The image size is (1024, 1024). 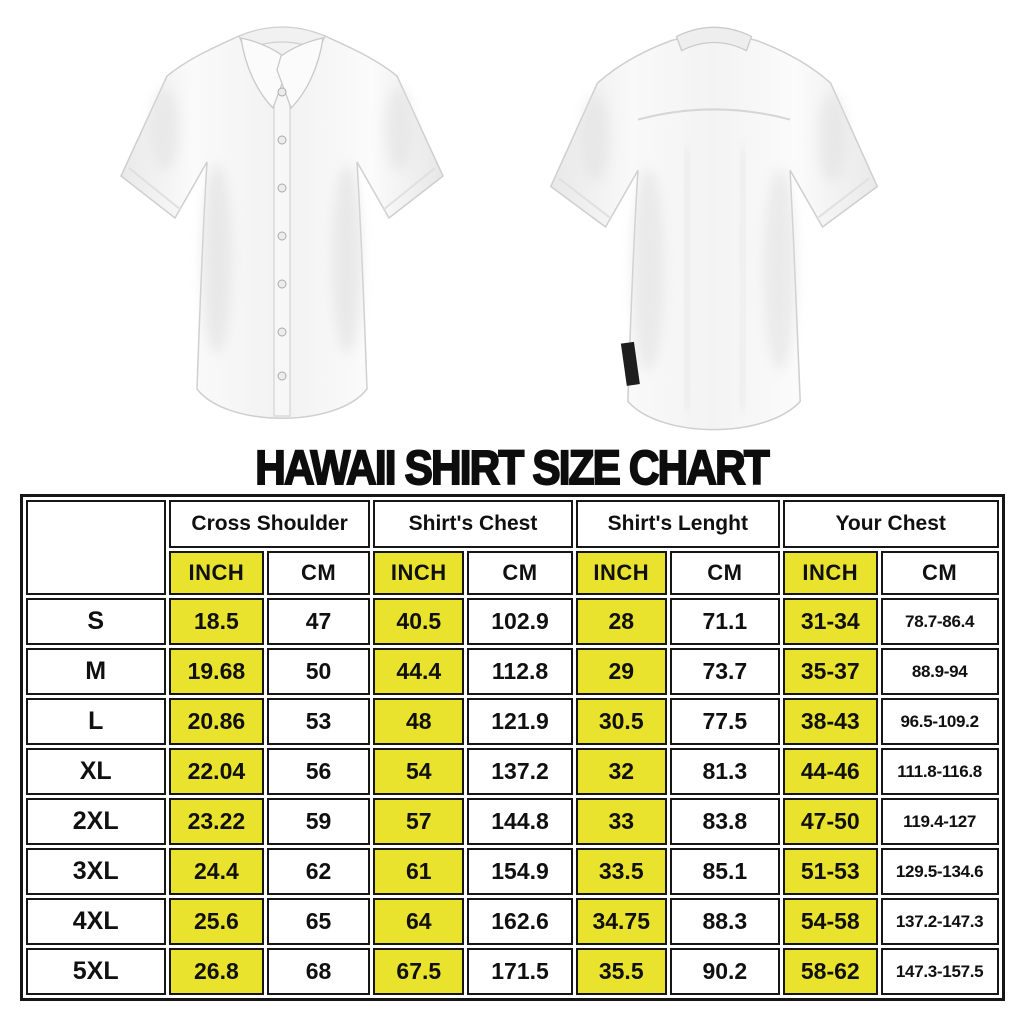 I want to click on cell-cross-shoulder-cm: 47, so click(x=318, y=621).